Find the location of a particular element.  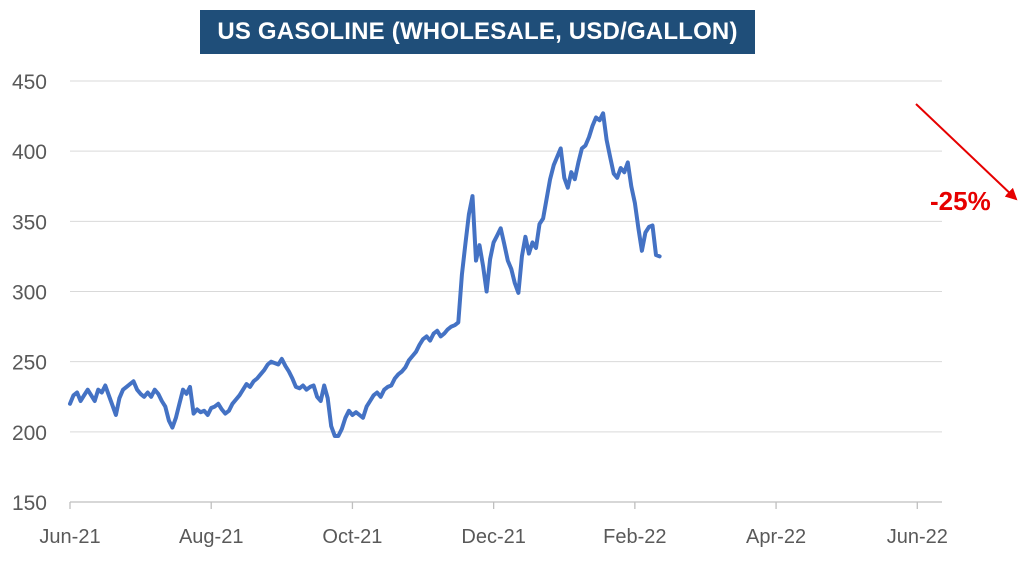

x-tick-label: Apr-22 is located at coordinates (776, 537).